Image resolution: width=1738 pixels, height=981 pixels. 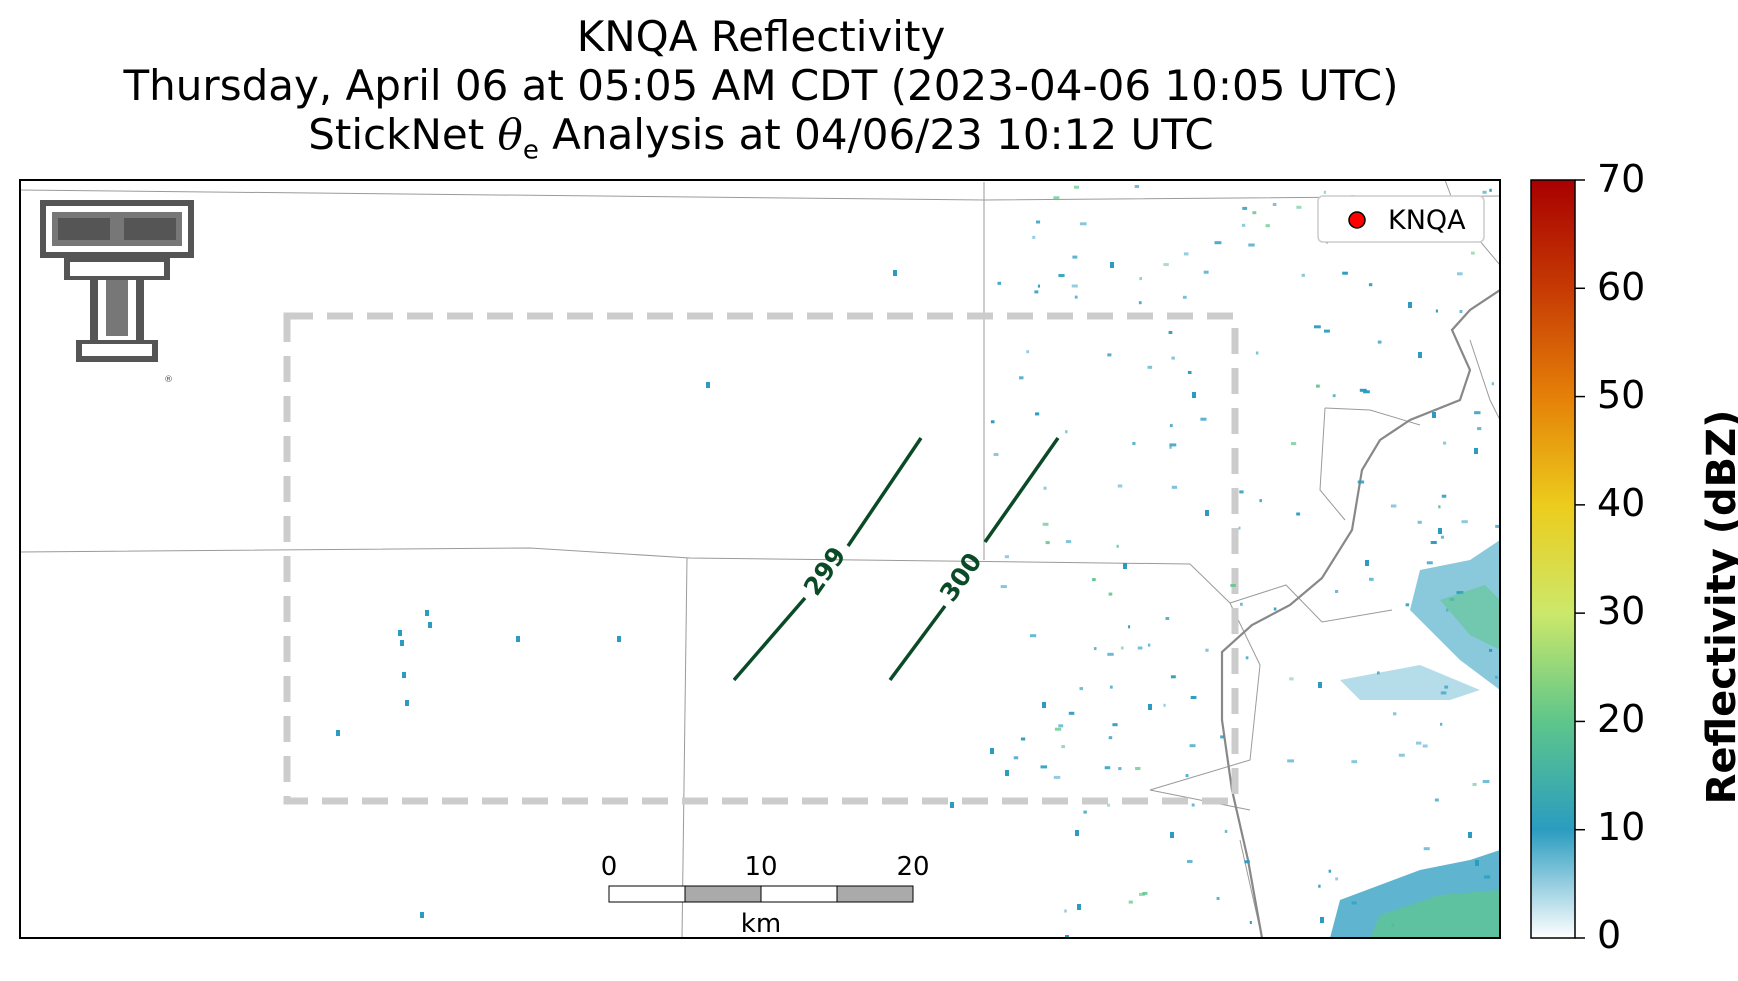 What do you see at coordinates (917, 643) in the screenshot?
I see `contour-300-line` at bounding box center [917, 643].